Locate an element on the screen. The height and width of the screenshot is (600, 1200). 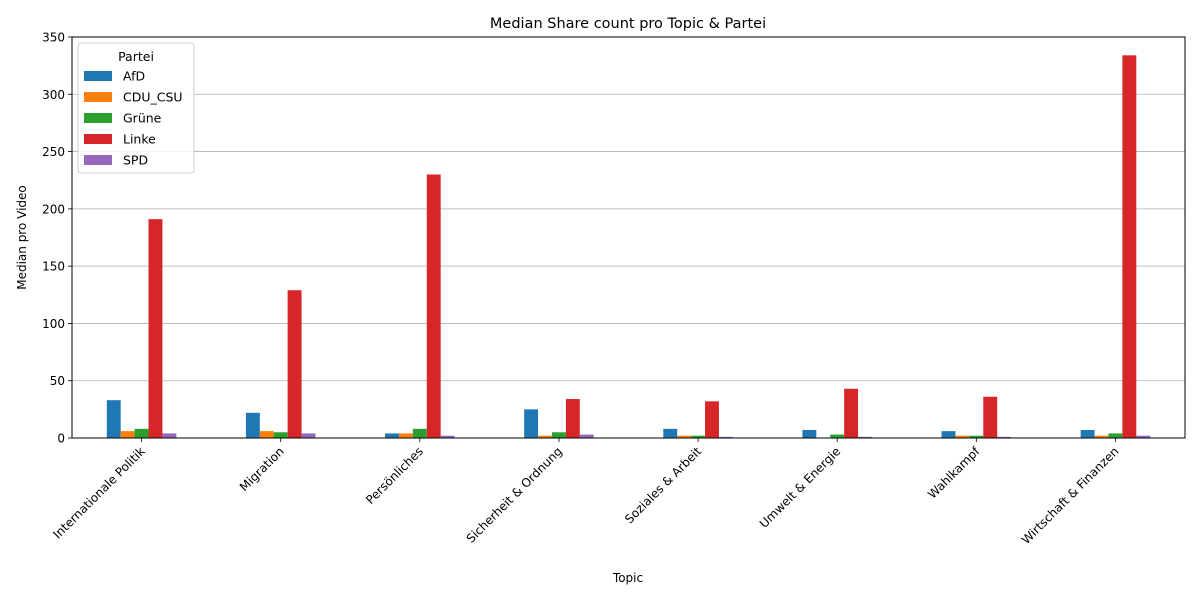
legend-label: Grüne is located at coordinates (142, 118).